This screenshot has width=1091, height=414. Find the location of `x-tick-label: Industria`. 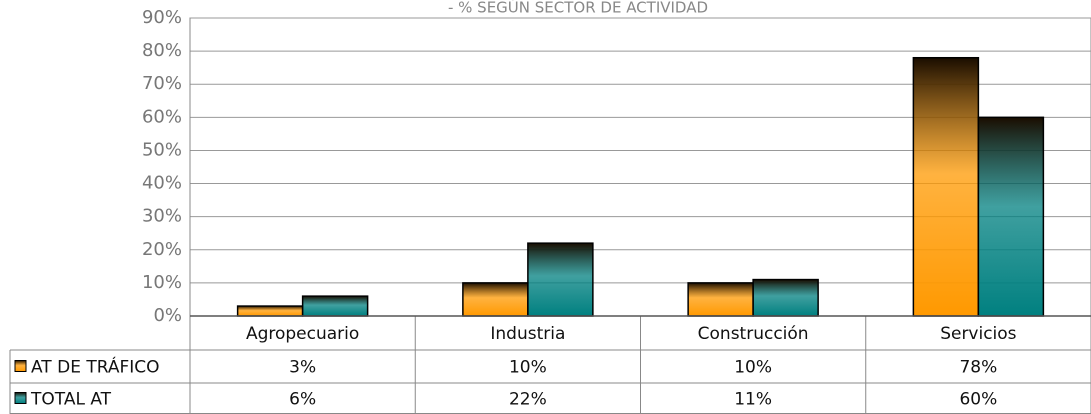

x-tick-label: Industria is located at coordinates (527, 334).